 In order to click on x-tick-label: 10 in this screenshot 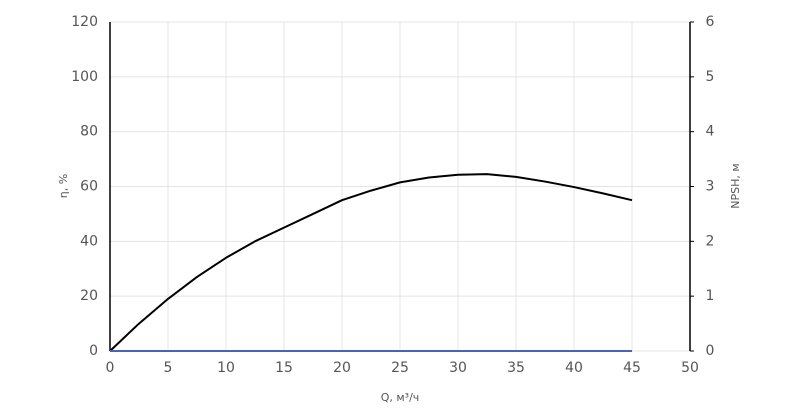, I will do `click(226, 368)`.